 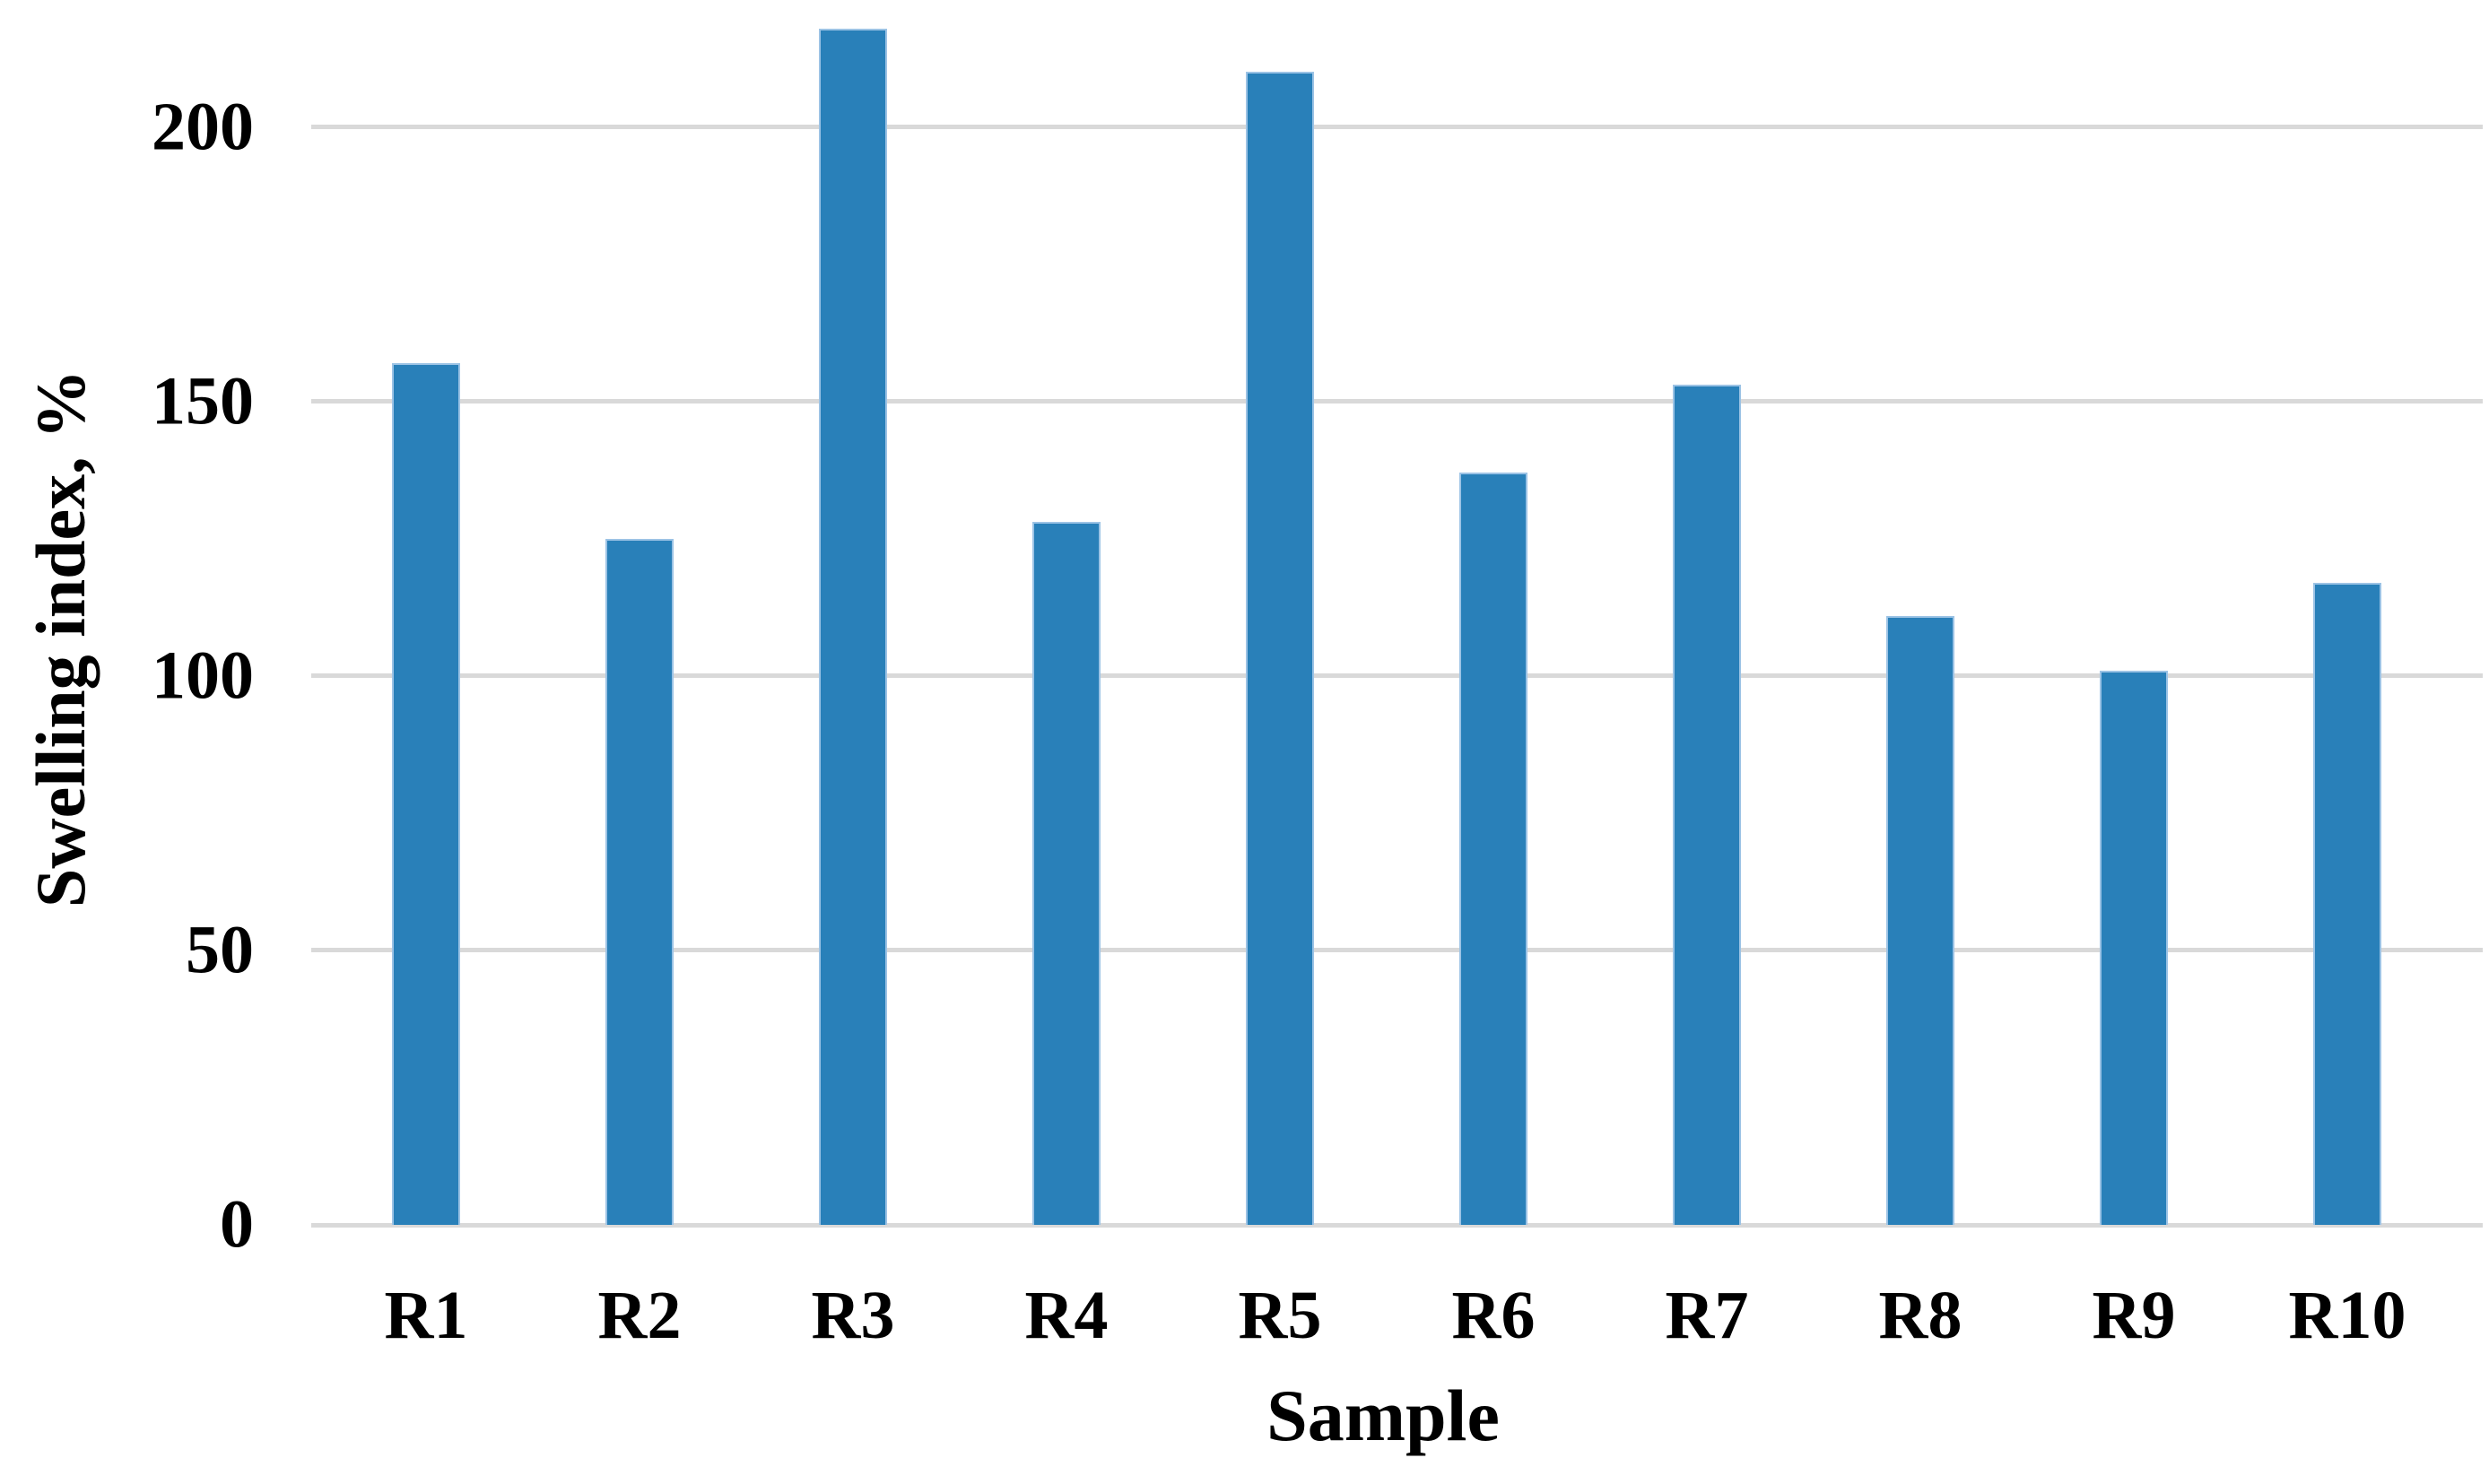 I want to click on y-tick-label-50: 50, so click(x=220, y=950).